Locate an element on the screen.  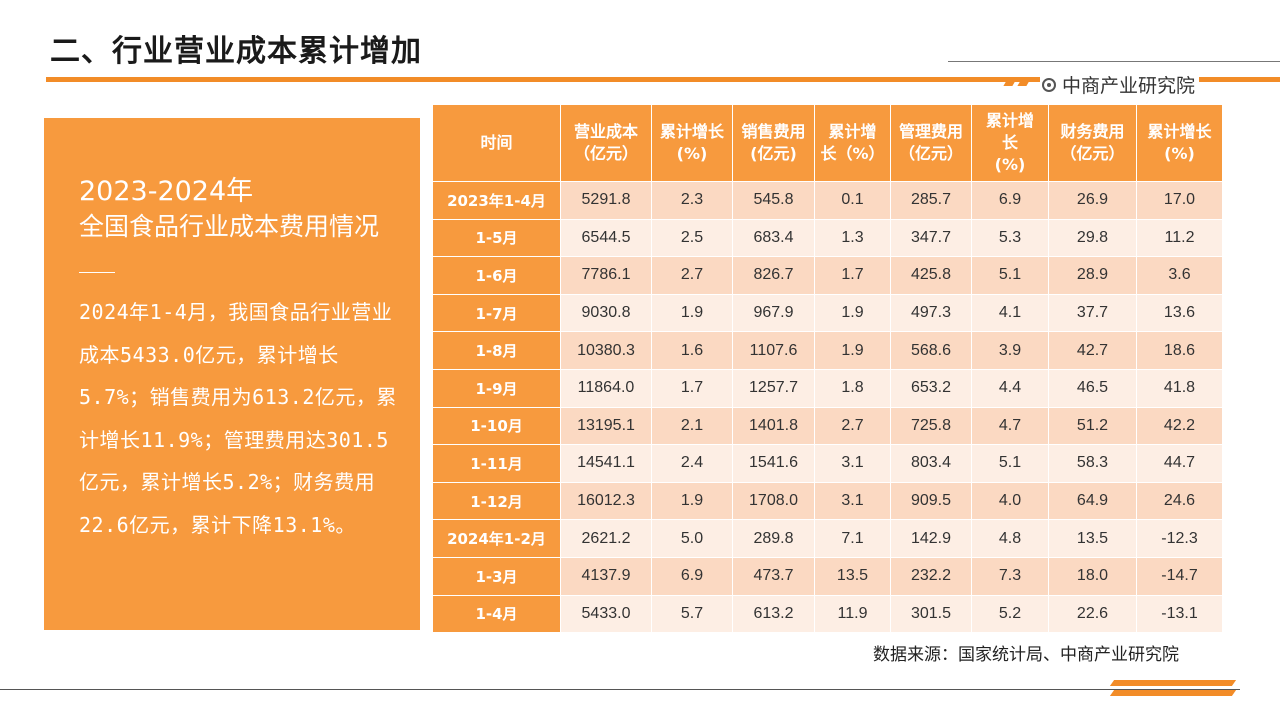
value-cell: 1.8 is located at coordinates (852, 388).